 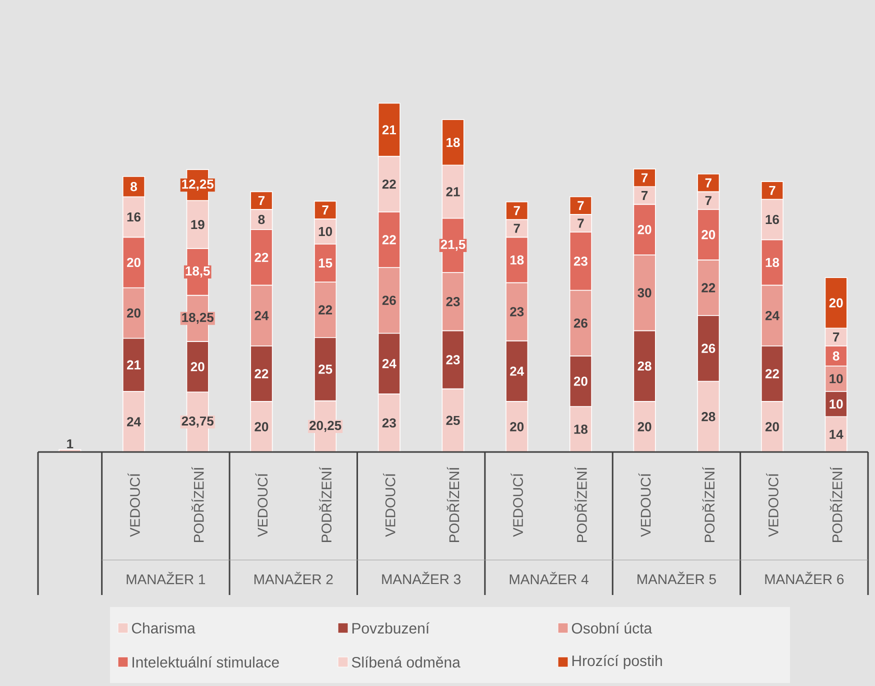 I want to click on text: MANAŽER 2, so click(x=293, y=578).